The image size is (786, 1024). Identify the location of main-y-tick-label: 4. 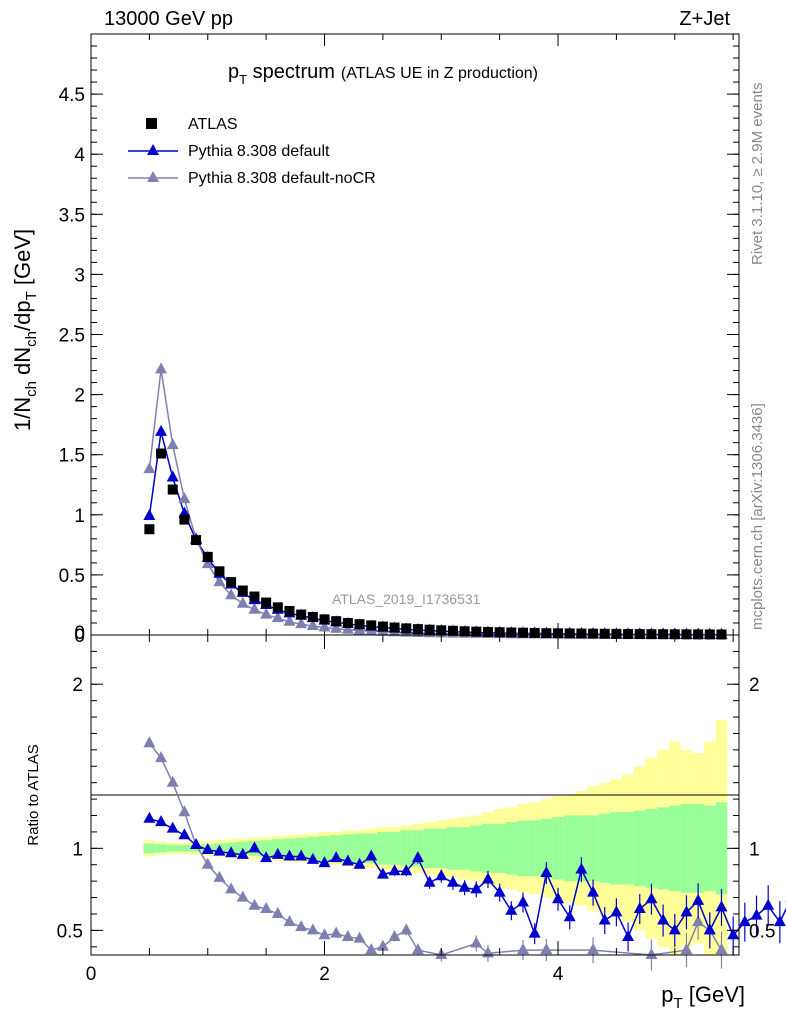
(79, 155).